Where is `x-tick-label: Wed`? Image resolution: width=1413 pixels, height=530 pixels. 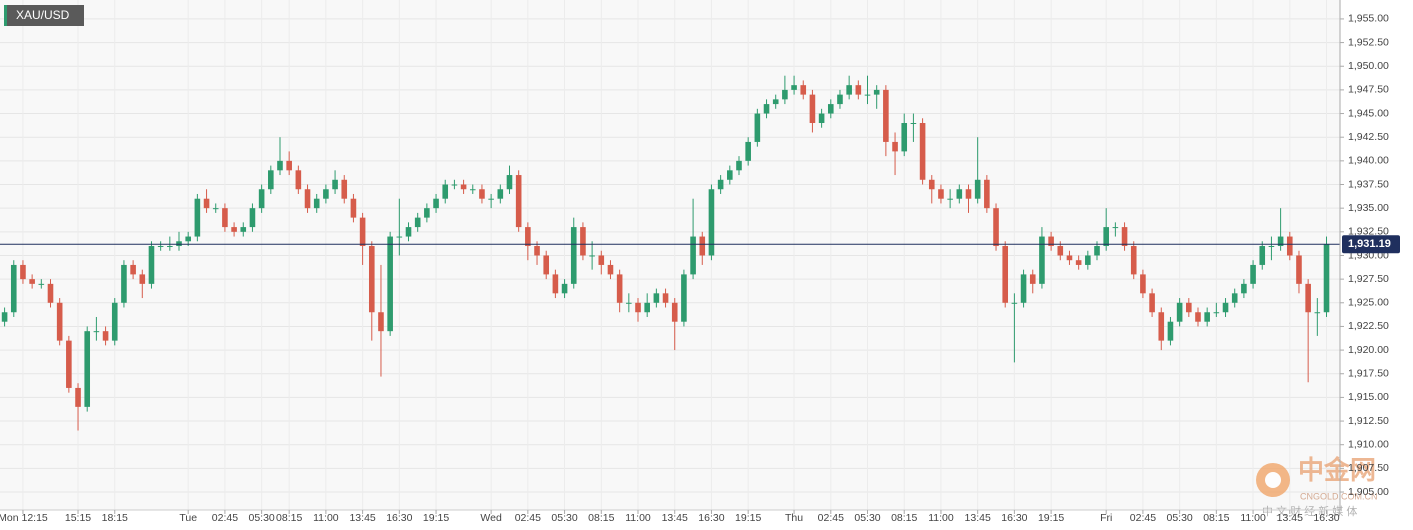
x-tick-label: Wed is located at coordinates (491, 518).